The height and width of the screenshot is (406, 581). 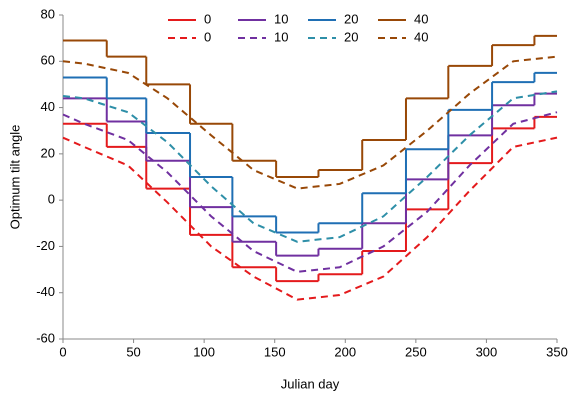 I want to click on y-tick-label: -60, so click(x=45, y=337).